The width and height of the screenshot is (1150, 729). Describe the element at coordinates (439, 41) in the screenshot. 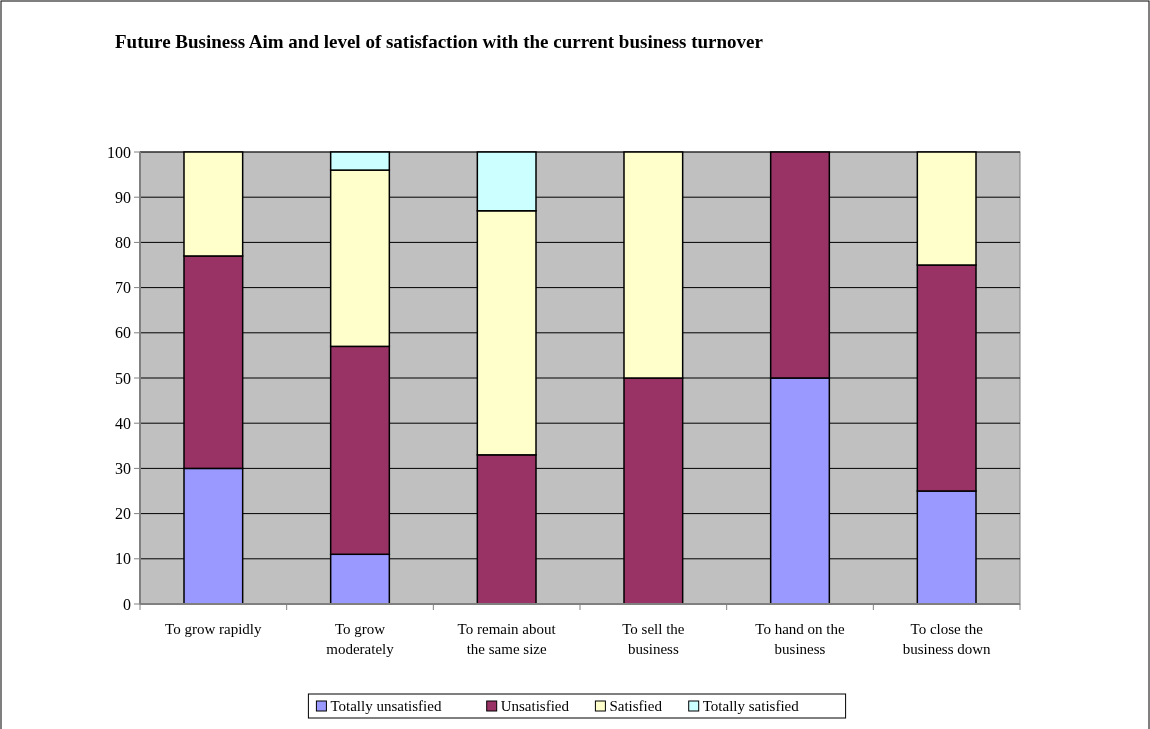

I see `chart-title: Future Business Aim and level of satisfaction with the current business turnover` at that location.